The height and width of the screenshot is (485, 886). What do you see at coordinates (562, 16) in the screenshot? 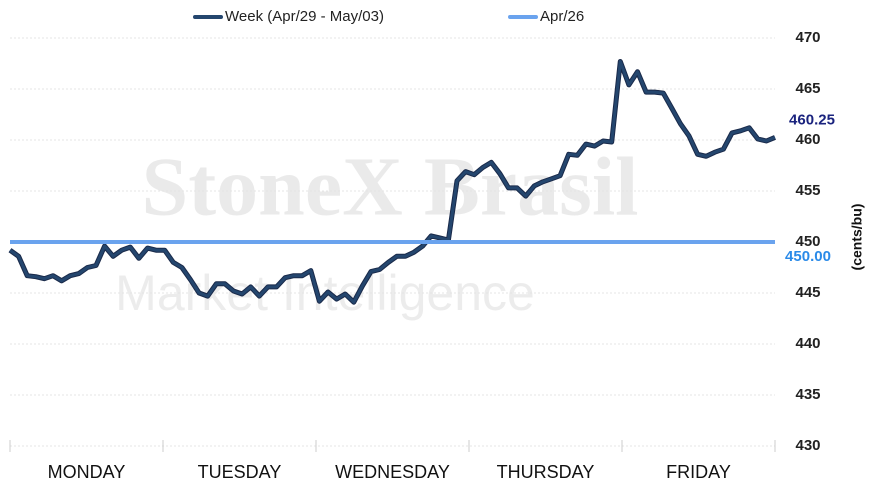
I see `legend-label: Apr/26` at bounding box center [562, 16].